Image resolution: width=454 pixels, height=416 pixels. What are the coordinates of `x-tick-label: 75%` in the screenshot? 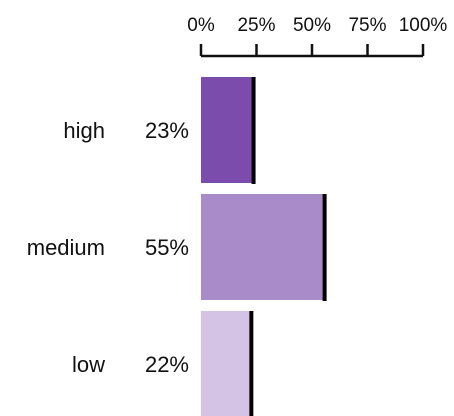 It's located at (367, 25).